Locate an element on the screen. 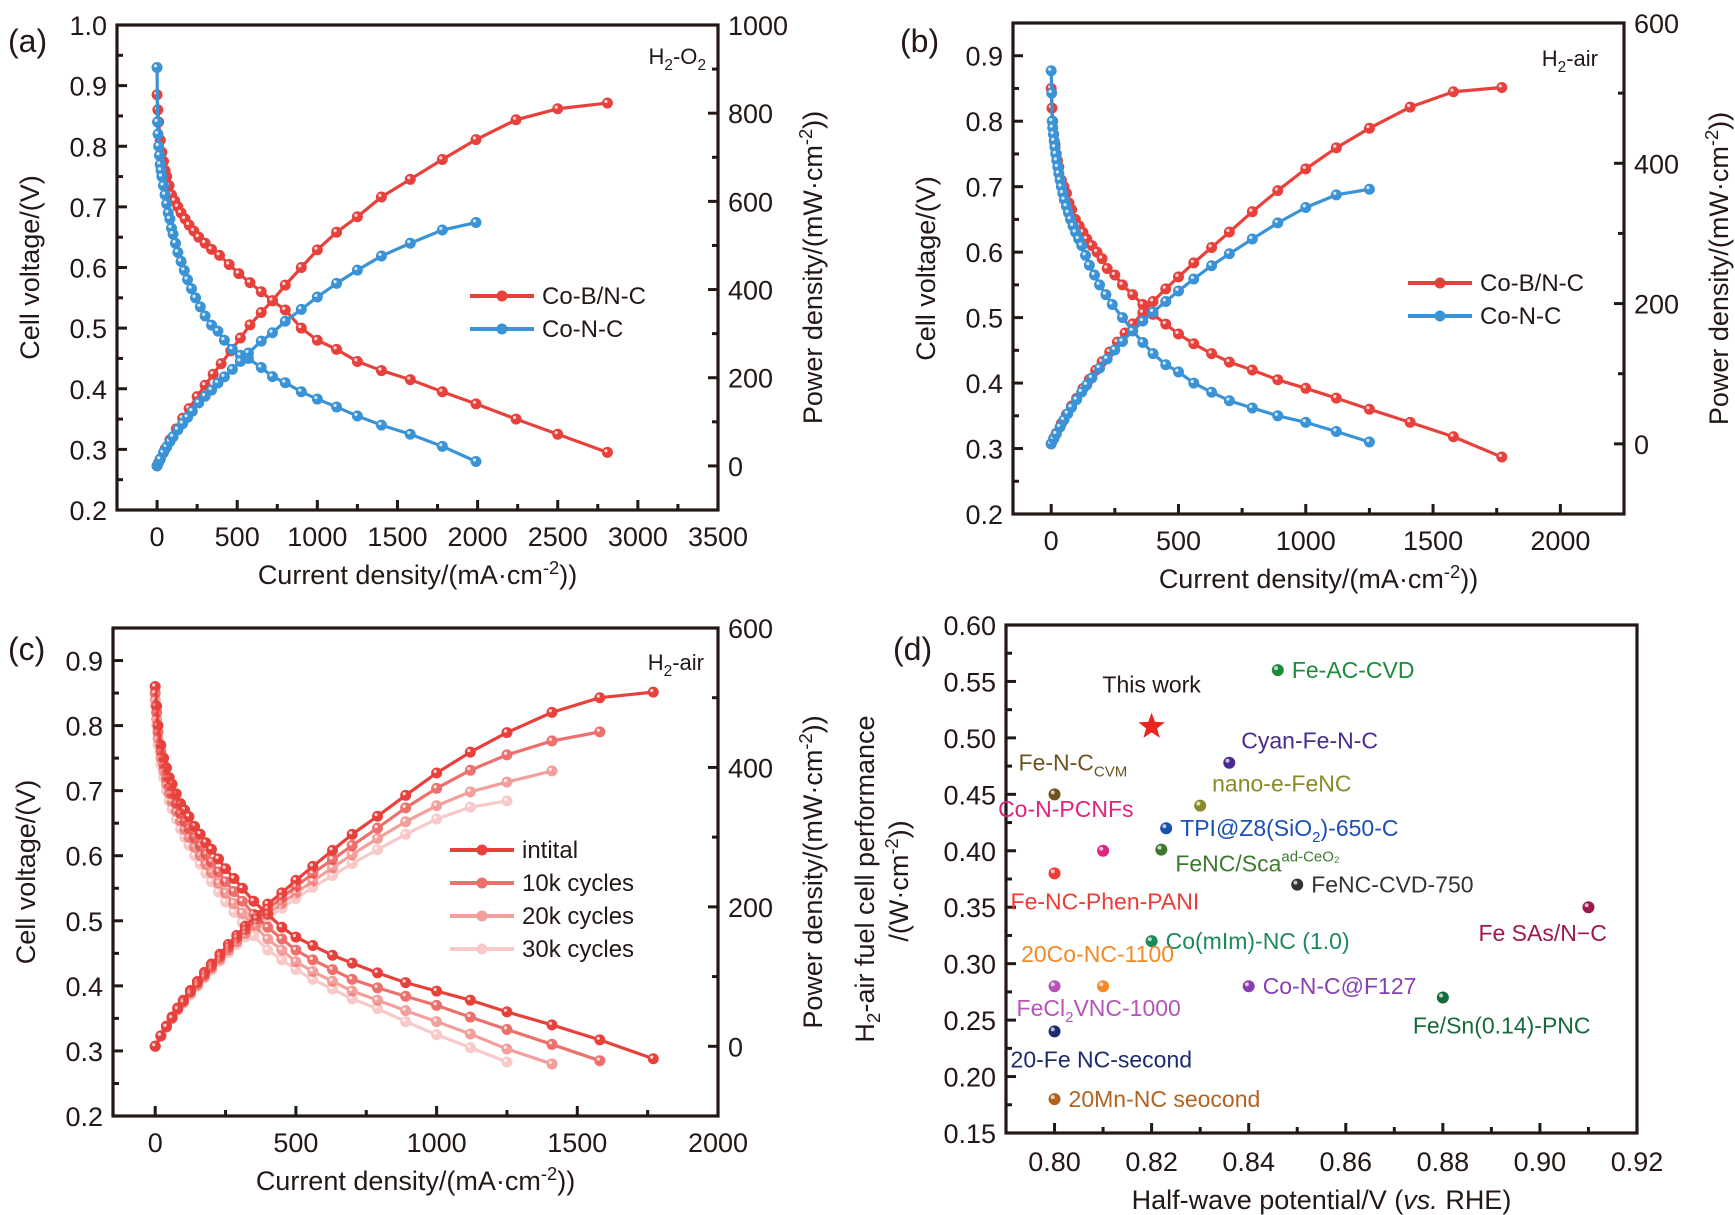  y2-tick-label: 1000 is located at coordinates (758, 26).